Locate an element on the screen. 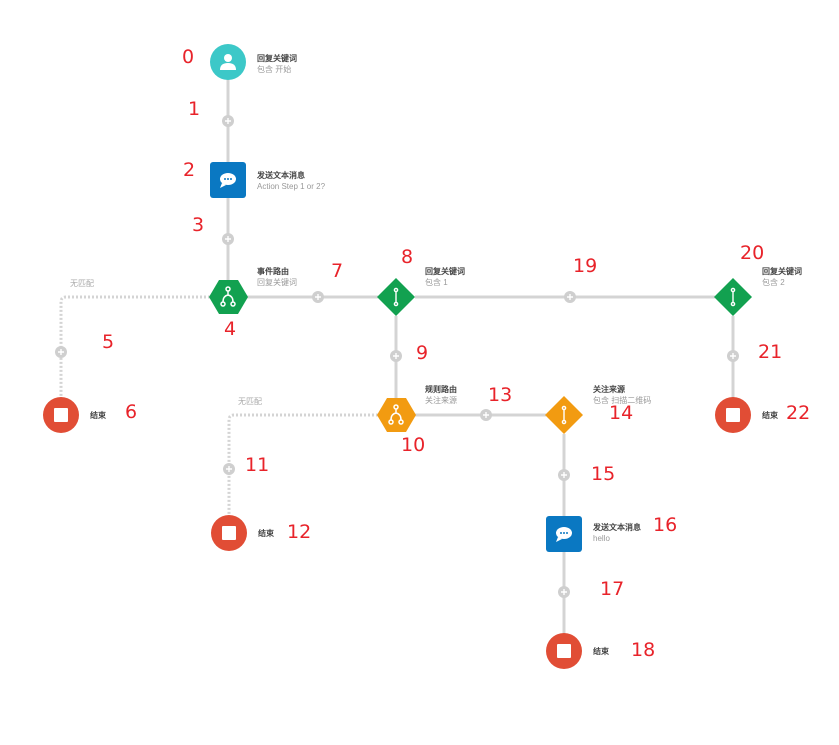 The width and height of the screenshot is (839, 745). annotation-number: 19 is located at coordinates (585, 266).